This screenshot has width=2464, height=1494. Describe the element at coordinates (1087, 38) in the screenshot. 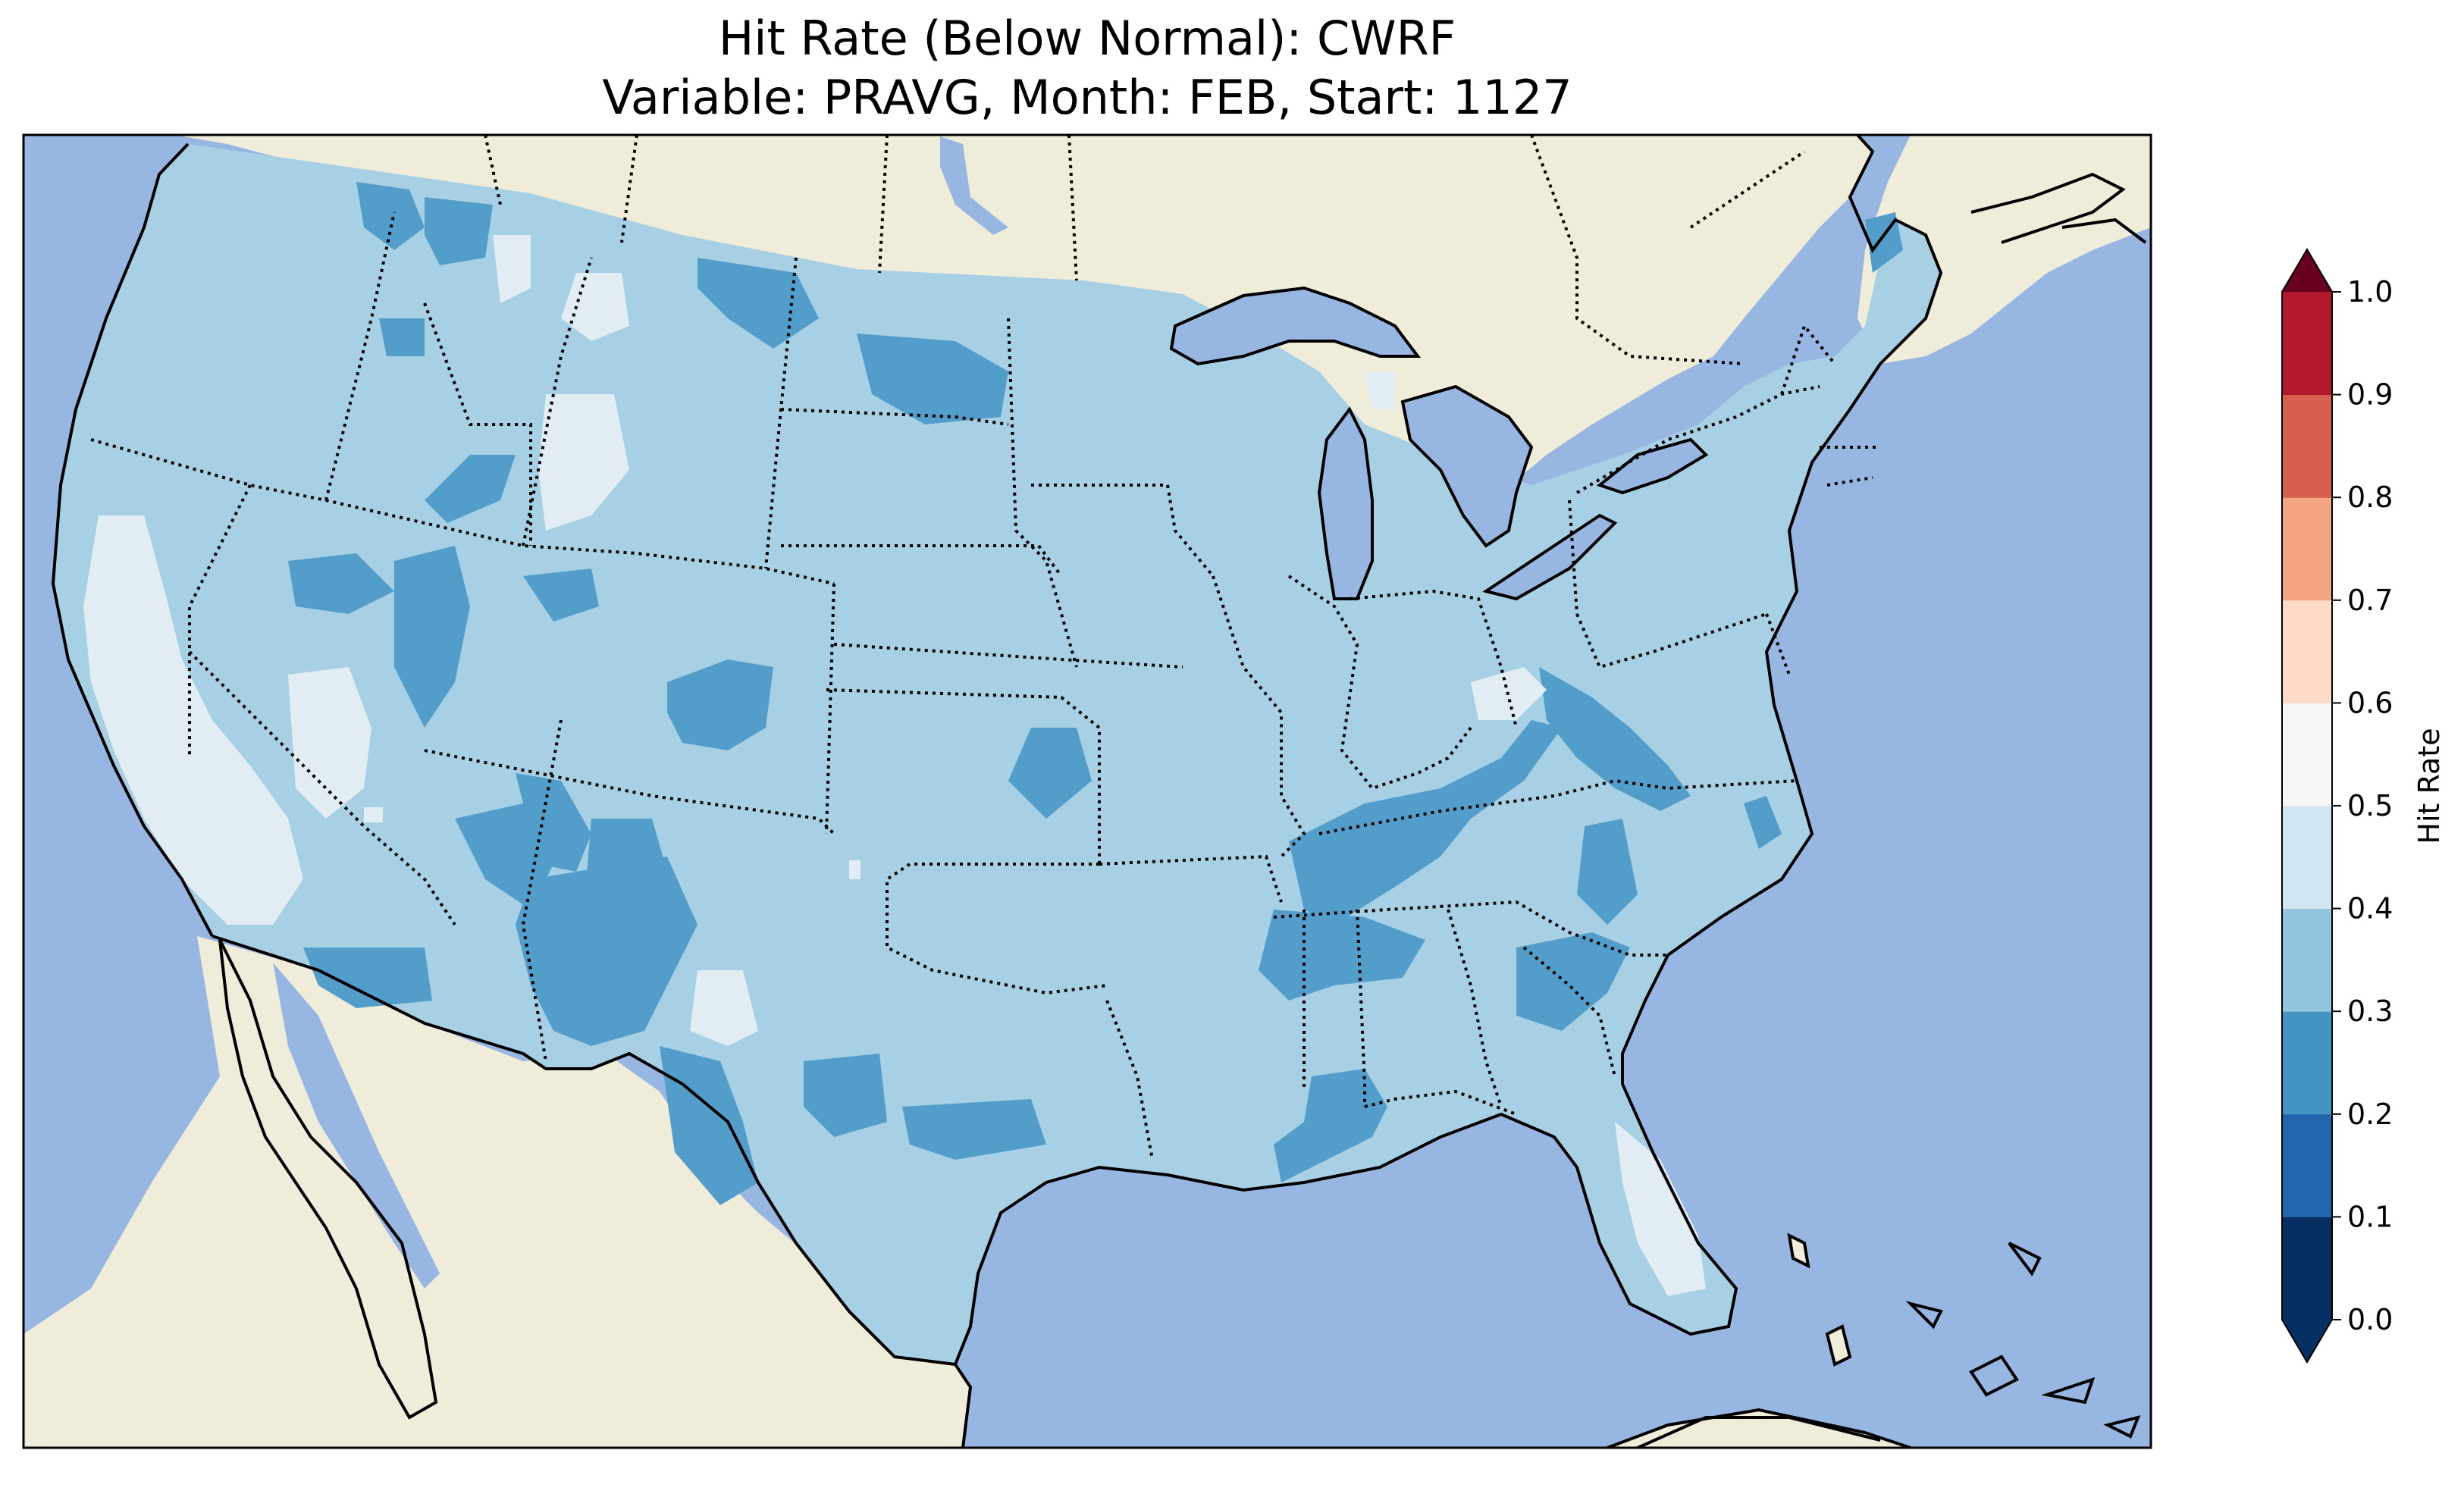

I see `title-line-1: Hit Rate (Below Normal): CWRF` at that location.